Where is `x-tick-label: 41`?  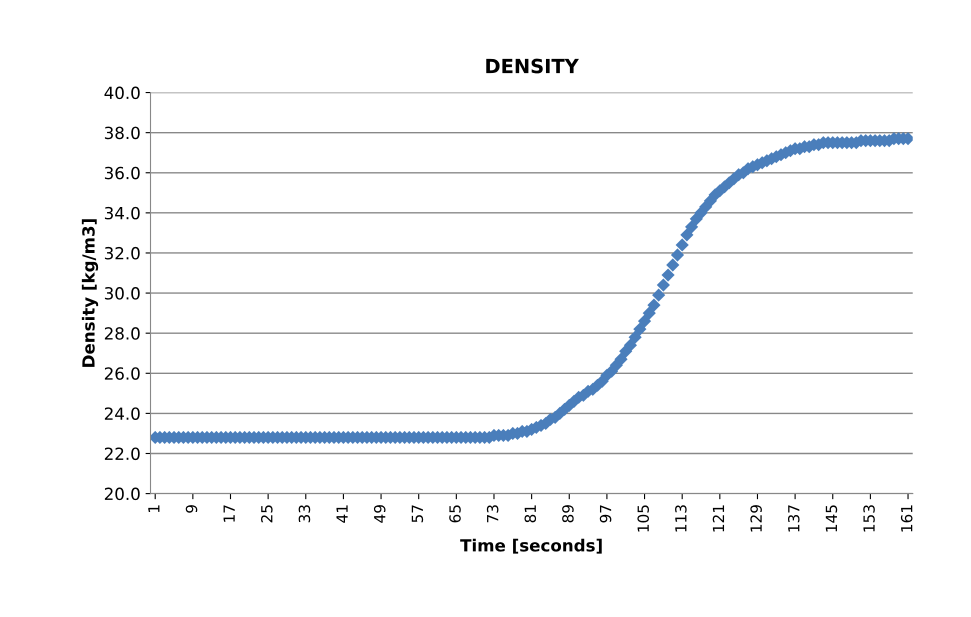 x-tick-label: 41 is located at coordinates (342, 514).